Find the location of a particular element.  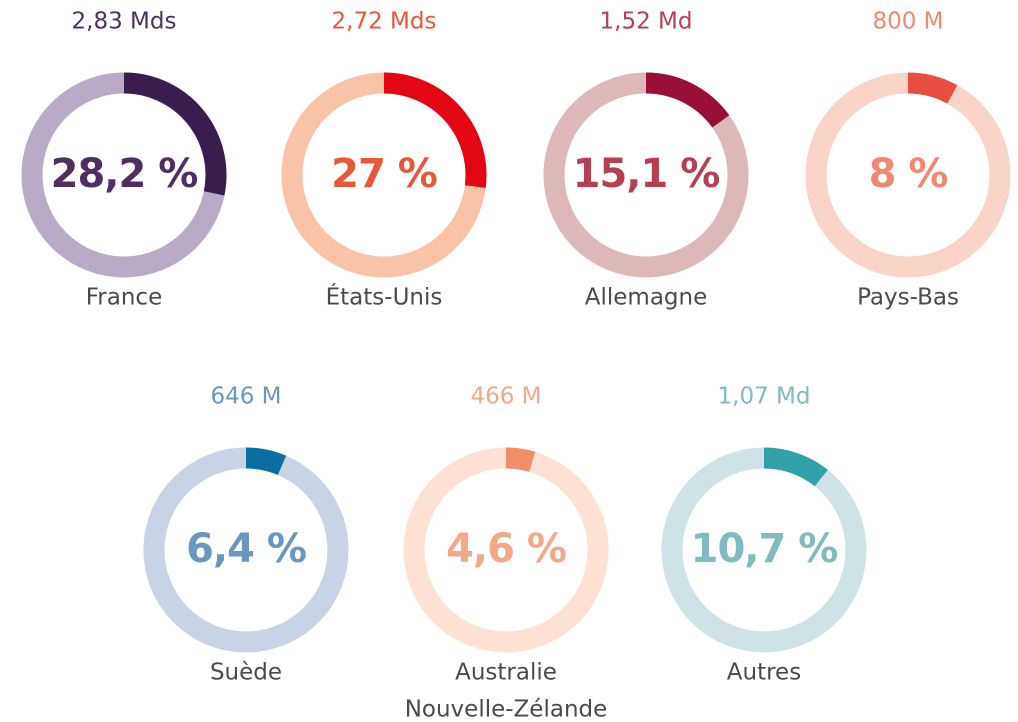

percent-label: 27 % is located at coordinates (384, 174).